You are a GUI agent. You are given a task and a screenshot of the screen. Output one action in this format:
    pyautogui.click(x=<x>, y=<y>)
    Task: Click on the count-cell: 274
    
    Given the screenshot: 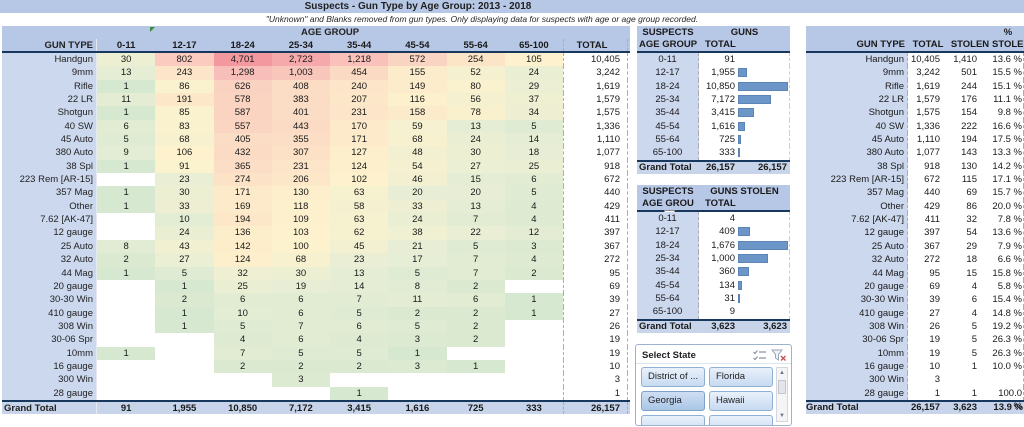 What is the action you would take?
    pyautogui.click(x=242, y=180)
    